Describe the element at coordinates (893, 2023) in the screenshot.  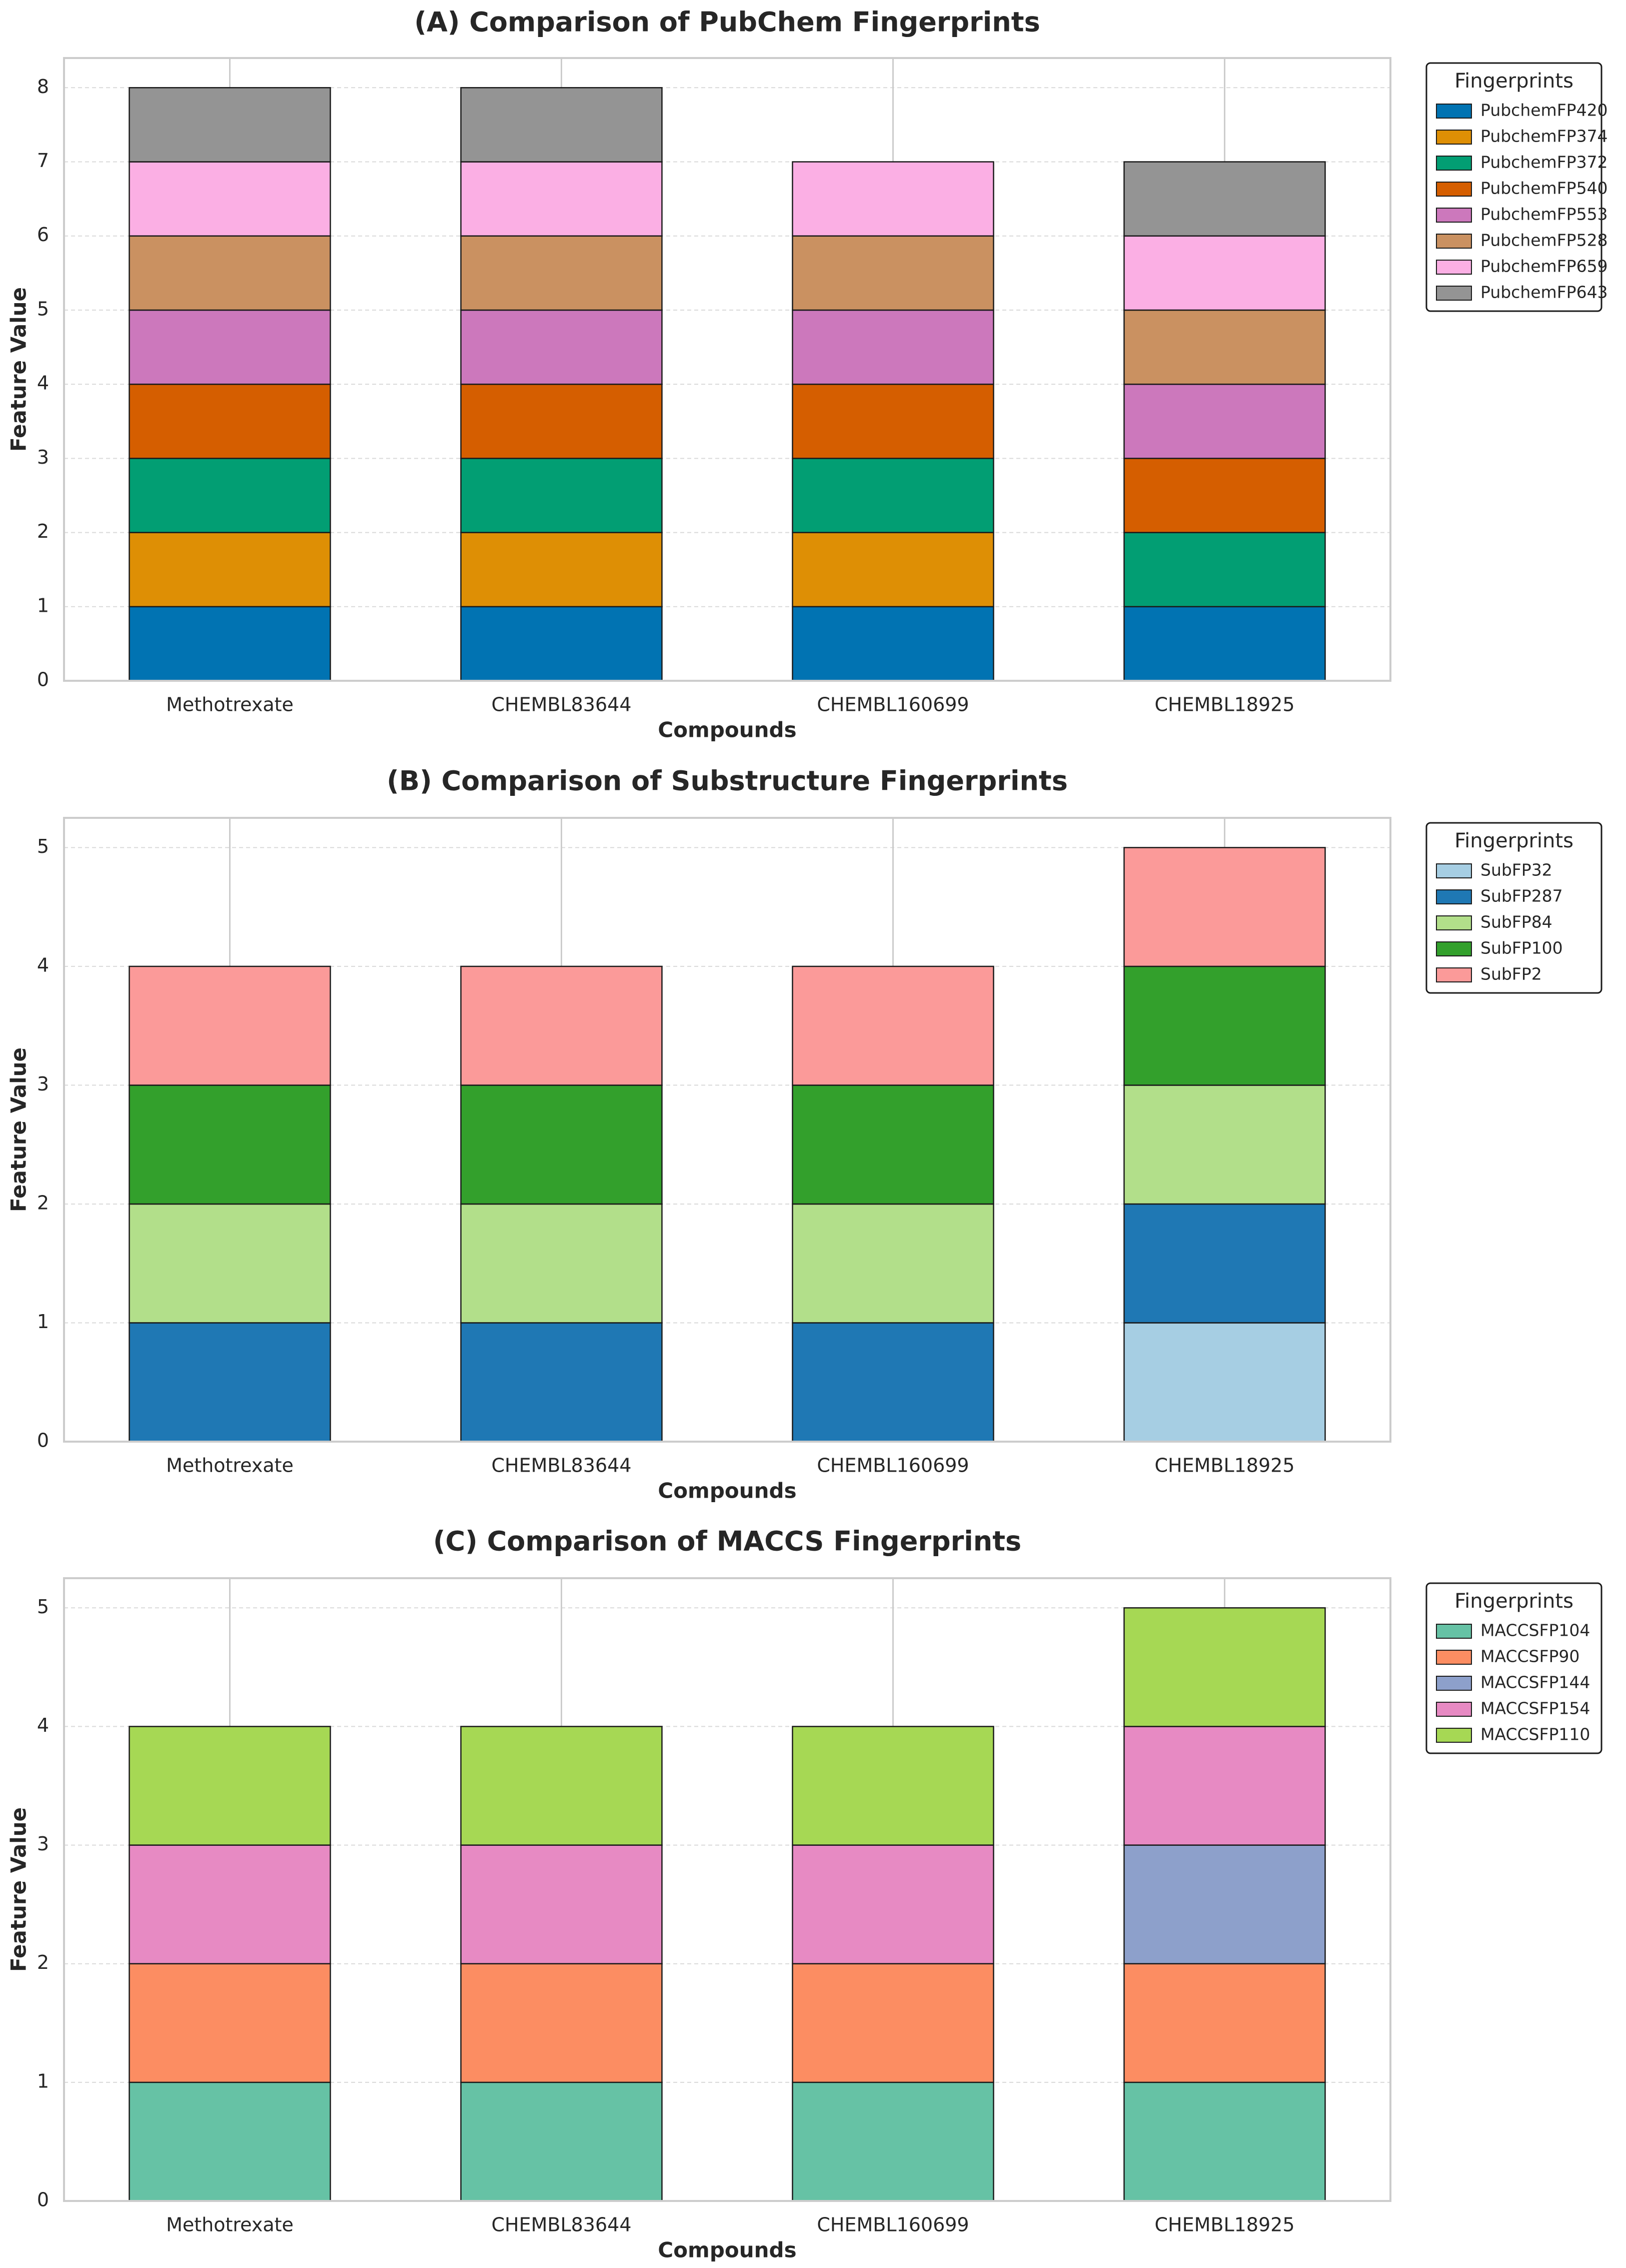
I see `bar-maccsfp90-chembl160699` at that location.